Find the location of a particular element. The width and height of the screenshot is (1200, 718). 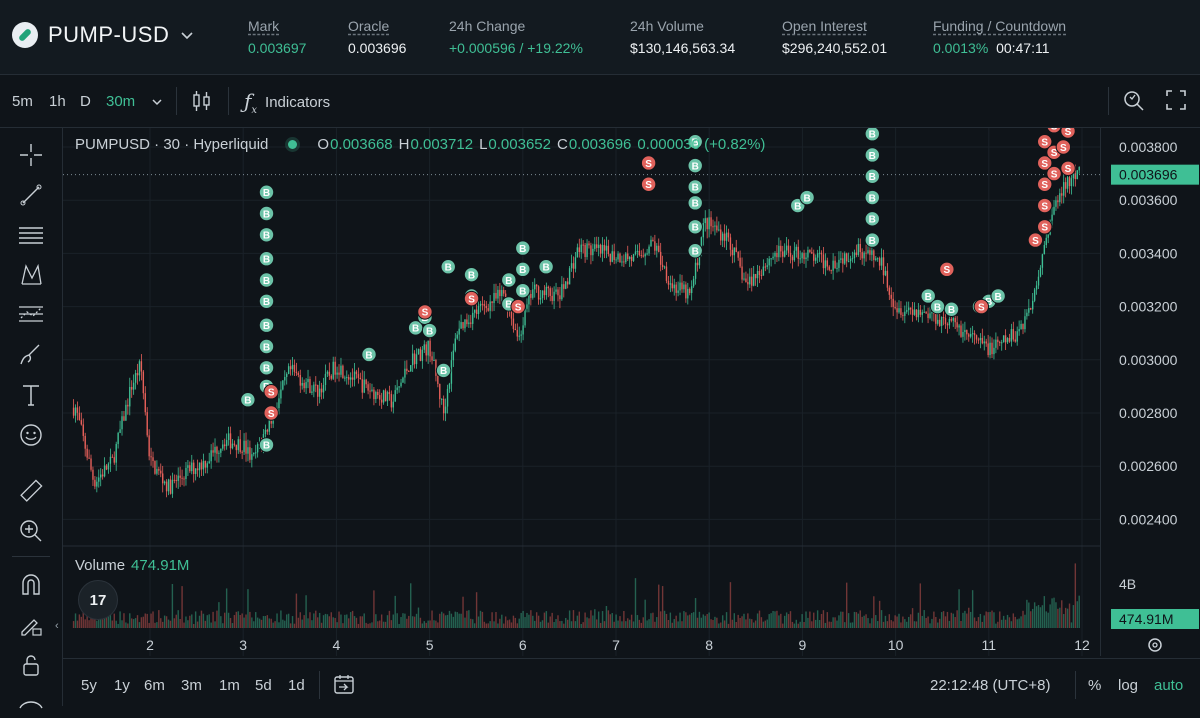

range-1d: 1d is located at coordinates (296, 685).